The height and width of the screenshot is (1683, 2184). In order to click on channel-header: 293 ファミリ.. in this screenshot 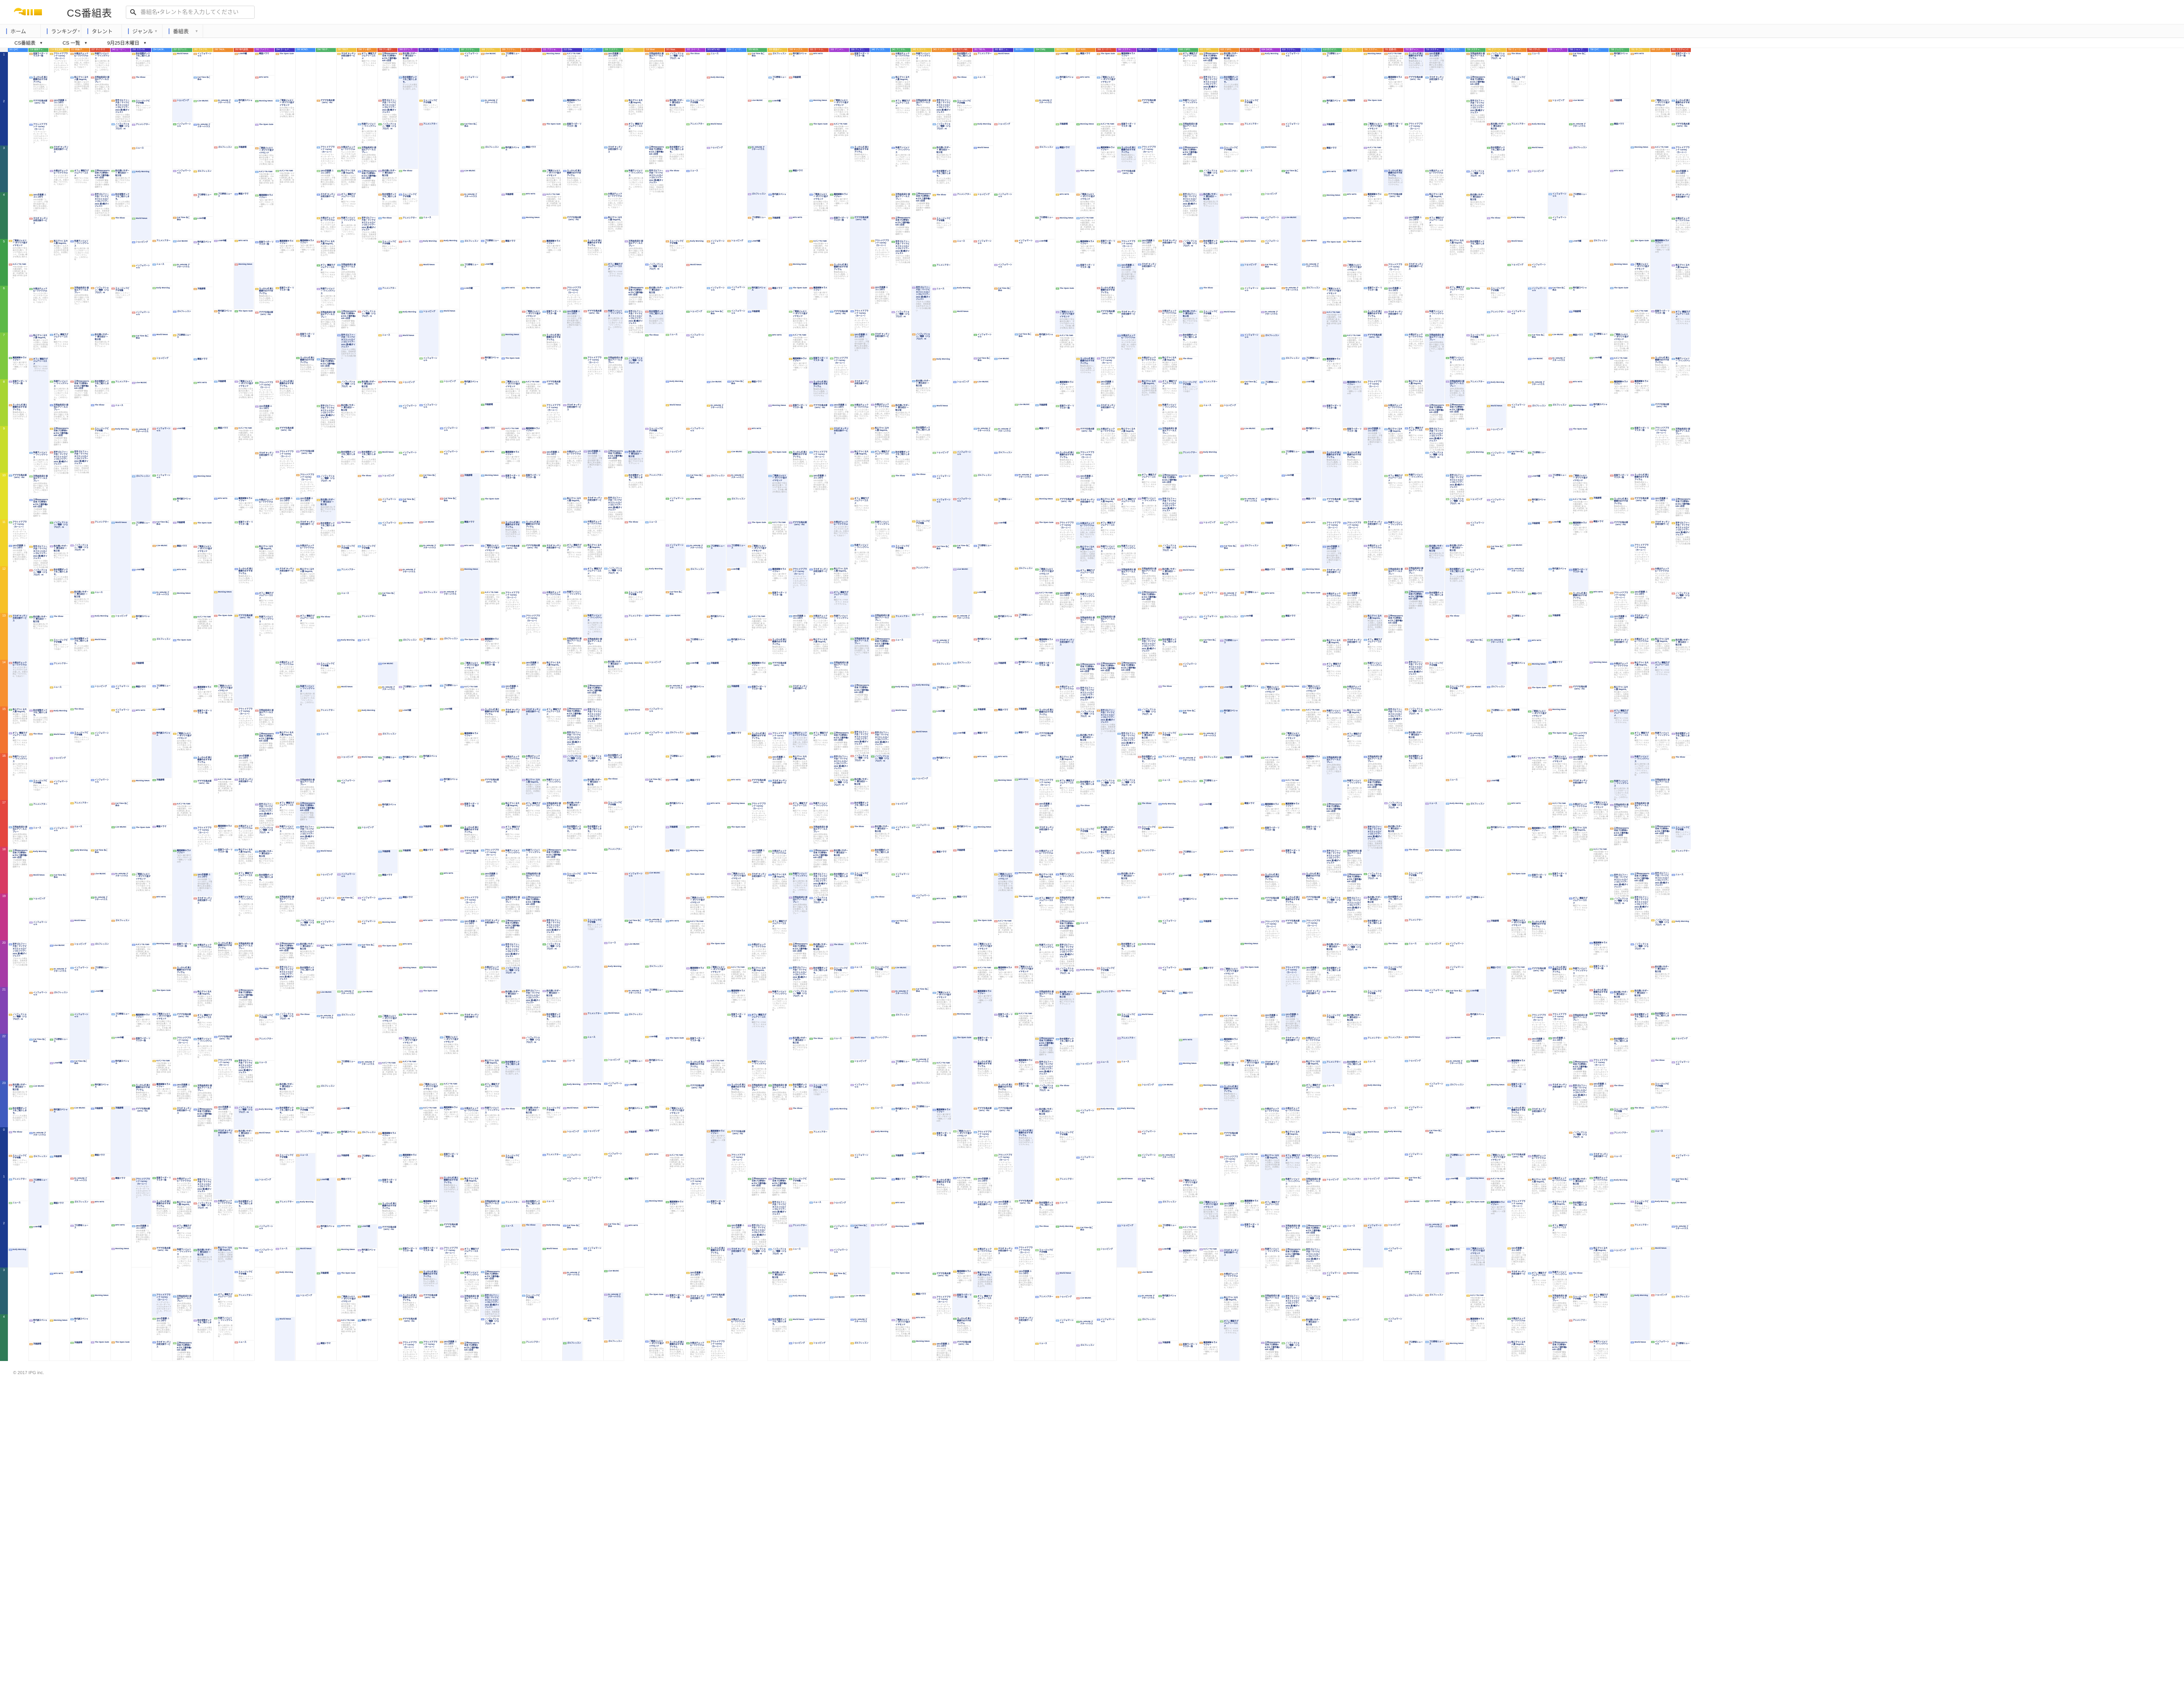, I will do `click(264, 50)`.